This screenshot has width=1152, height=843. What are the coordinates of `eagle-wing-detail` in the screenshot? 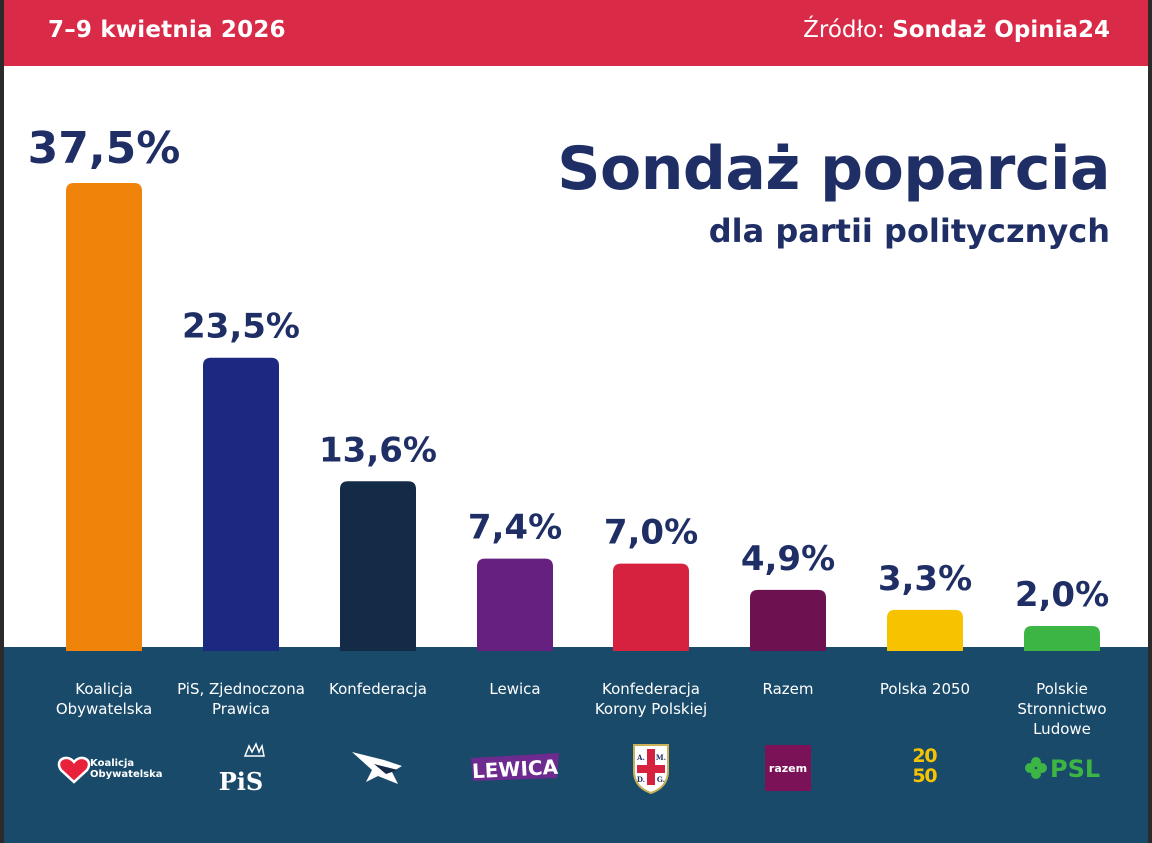 It's located at (386, 769).